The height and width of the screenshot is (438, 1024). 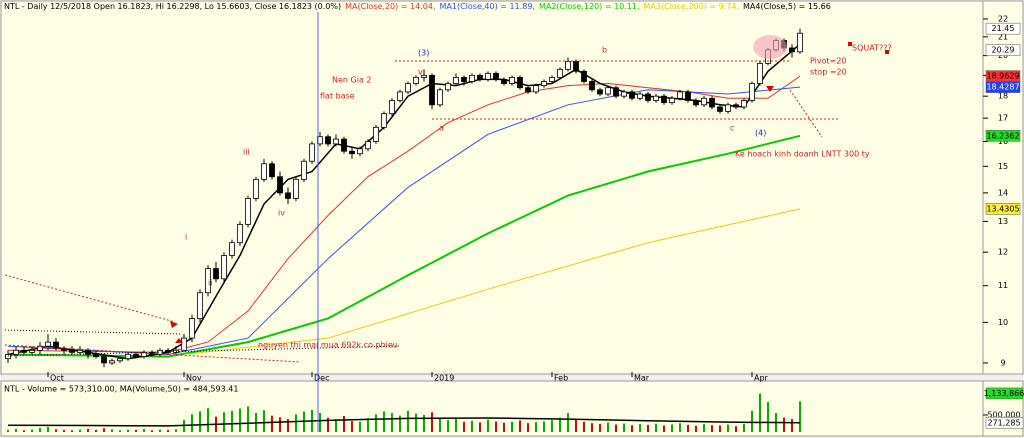 What do you see at coordinates (872, 48) in the screenshot?
I see `annotation: SQUAT???` at bounding box center [872, 48].